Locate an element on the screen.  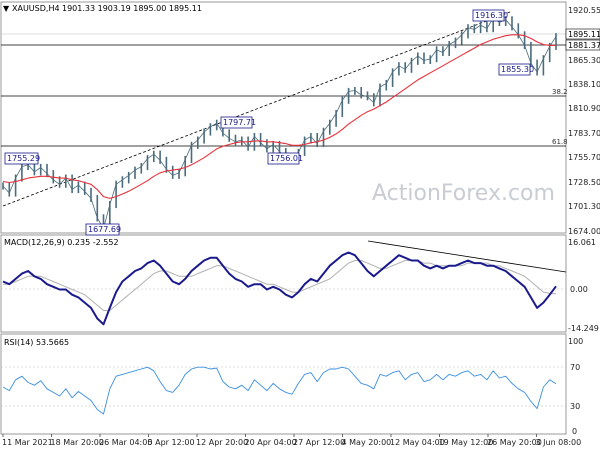
price-tick: 1810.90 is located at coordinates (584, 108).